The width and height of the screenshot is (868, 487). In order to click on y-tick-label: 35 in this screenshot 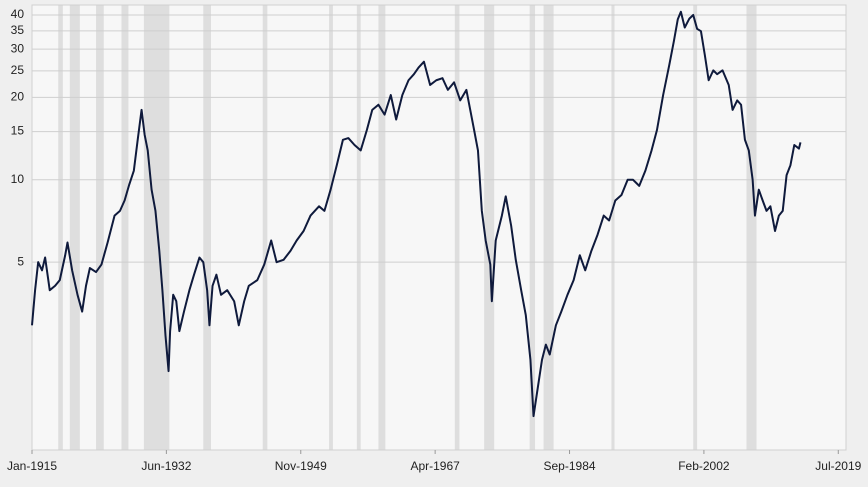, I will do `click(18, 30)`.